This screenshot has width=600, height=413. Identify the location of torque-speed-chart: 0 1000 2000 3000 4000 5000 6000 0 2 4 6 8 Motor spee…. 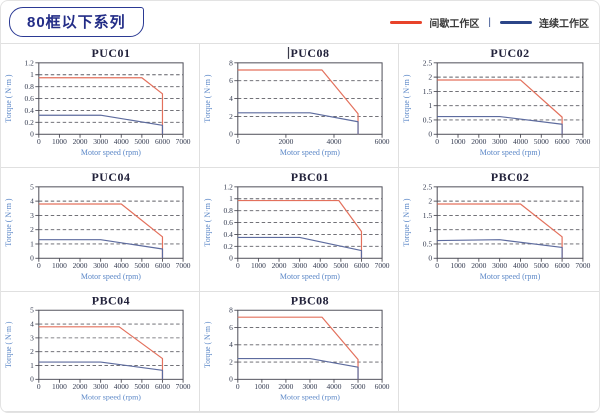
(296, 348).